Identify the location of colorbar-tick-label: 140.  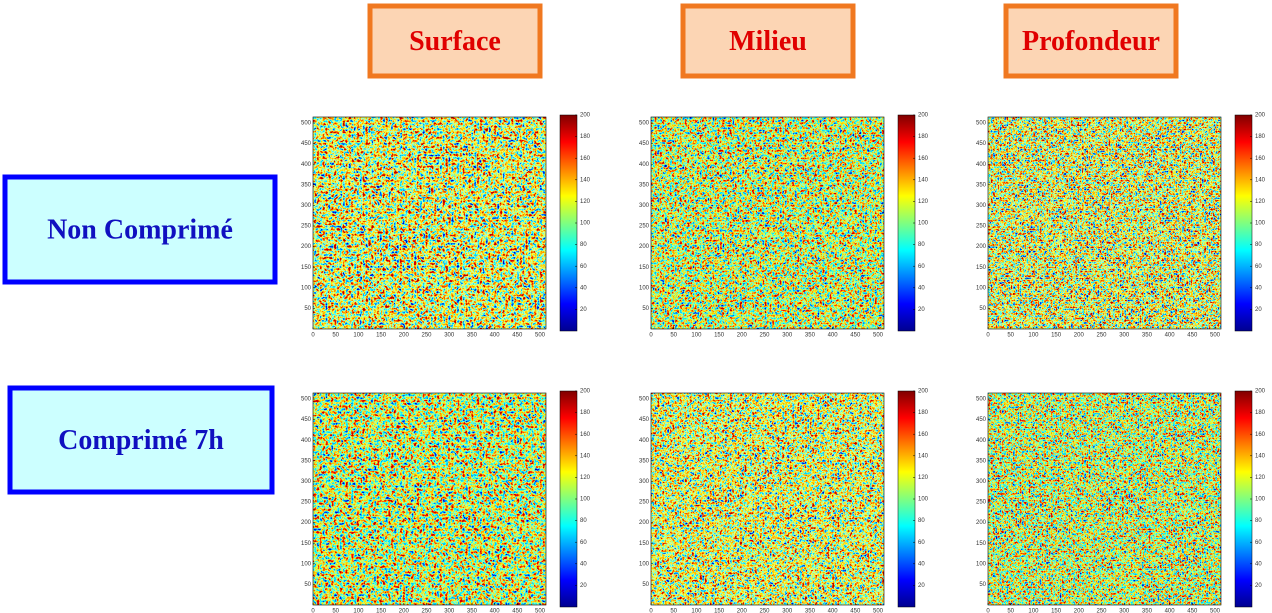
(1260, 456).